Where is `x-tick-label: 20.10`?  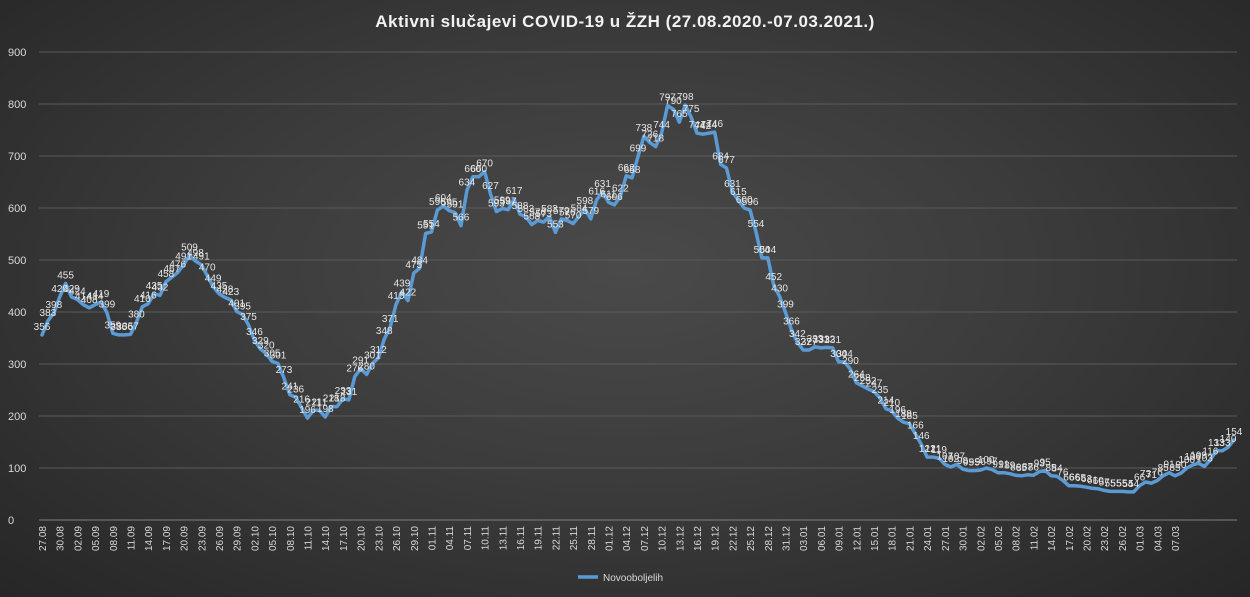
x-tick-label: 20.10 is located at coordinates (362, 538).